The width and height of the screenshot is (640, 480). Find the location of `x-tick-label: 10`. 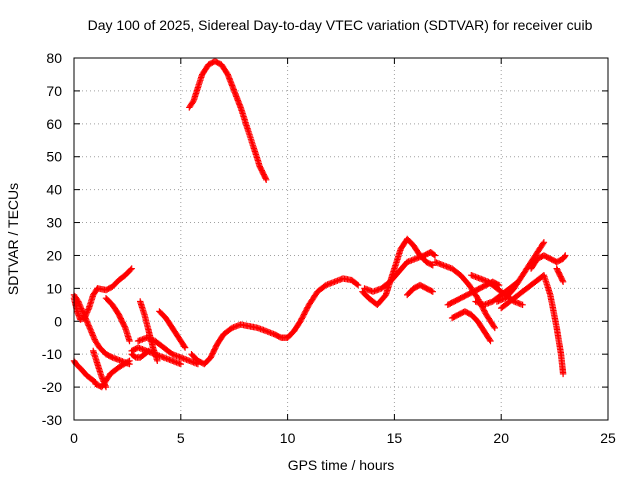

x-tick-label: 10 is located at coordinates (288, 438).